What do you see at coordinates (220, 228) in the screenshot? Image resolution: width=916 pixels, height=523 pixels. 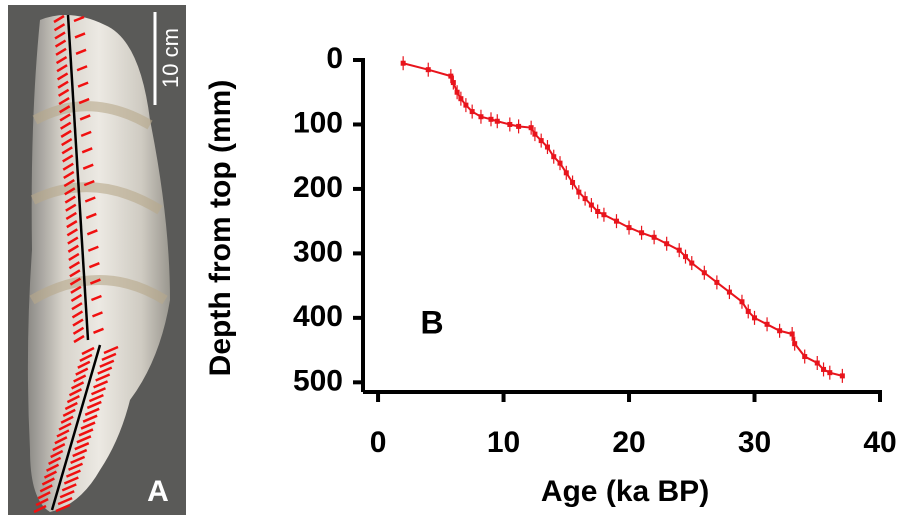 I see `y-axis-label: Depth from top (mm)` at bounding box center [220, 228].